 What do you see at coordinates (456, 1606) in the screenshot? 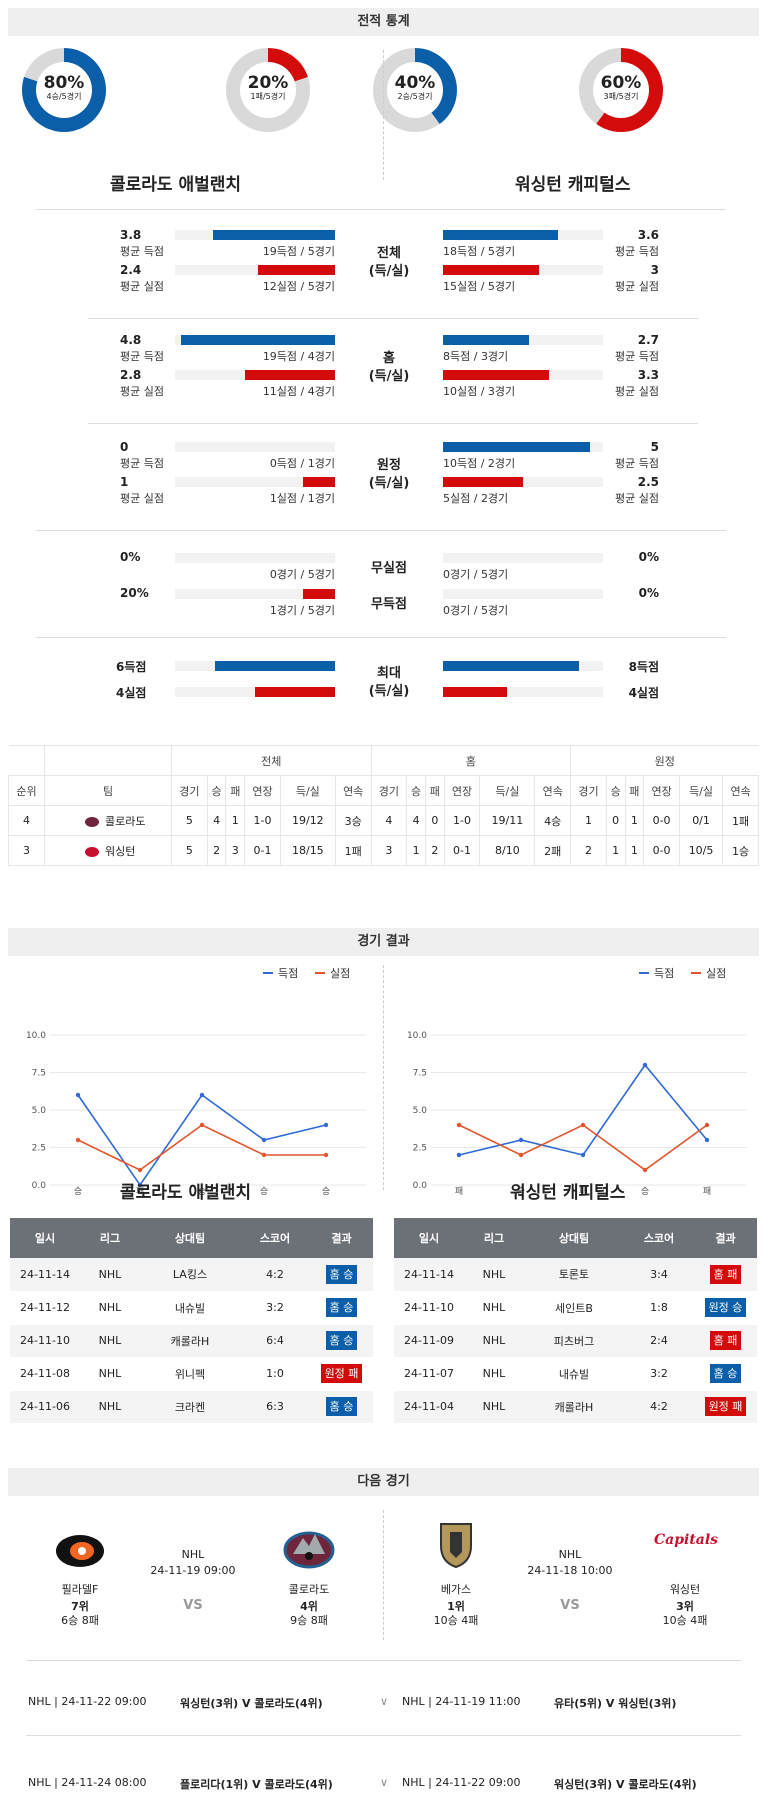
I see `next-team-rank: 1위` at bounding box center [456, 1606].